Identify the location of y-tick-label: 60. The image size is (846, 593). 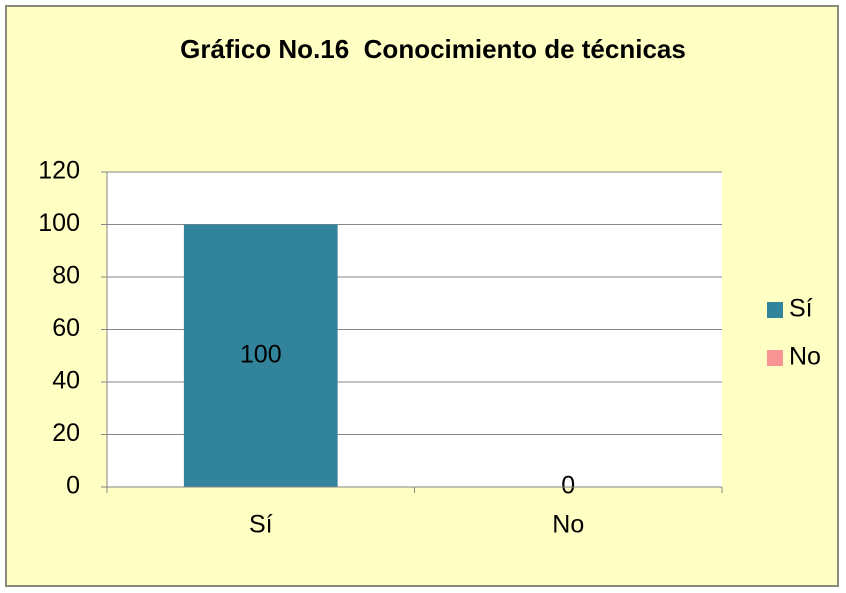
(66, 328).